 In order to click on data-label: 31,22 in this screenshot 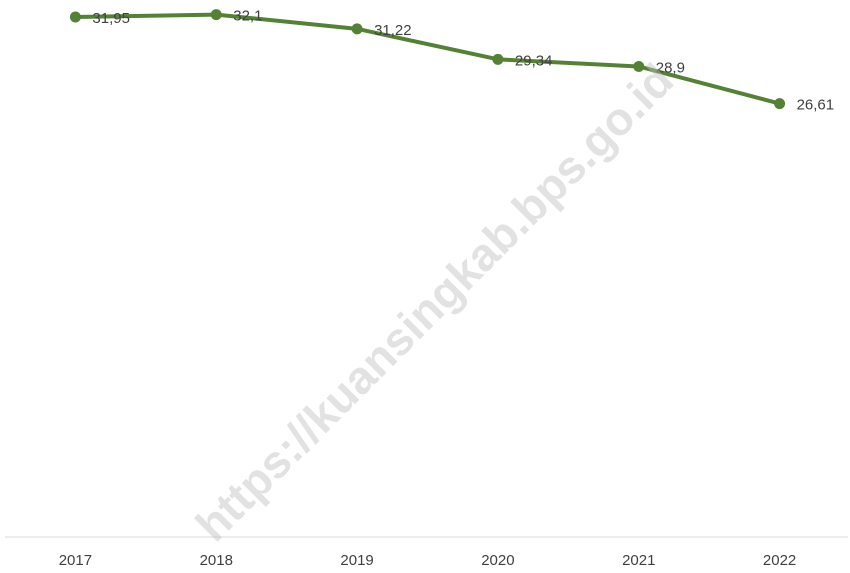, I will do `click(393, 30)`.